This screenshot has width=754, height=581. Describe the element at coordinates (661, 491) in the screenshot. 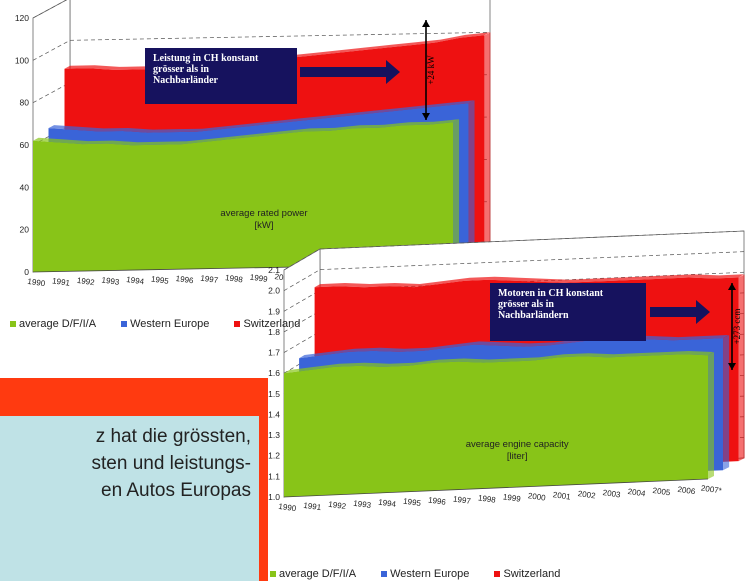

I see `x-tick-label: 2005` at that location.